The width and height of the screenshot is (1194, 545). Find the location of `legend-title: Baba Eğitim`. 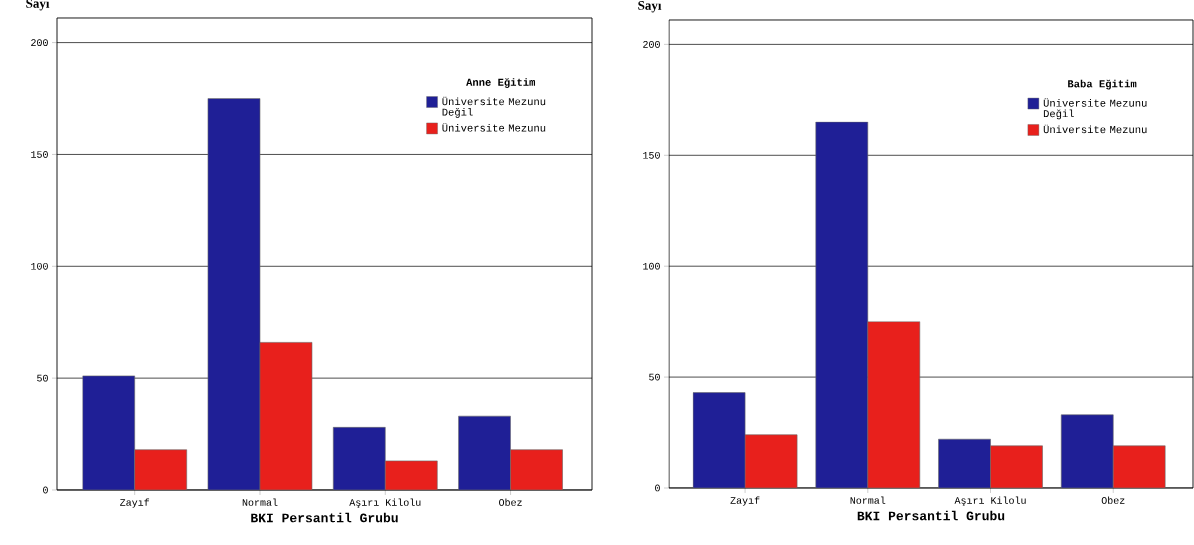

legend-title: Baba Eğitim is located at coordinates (1102, 84).